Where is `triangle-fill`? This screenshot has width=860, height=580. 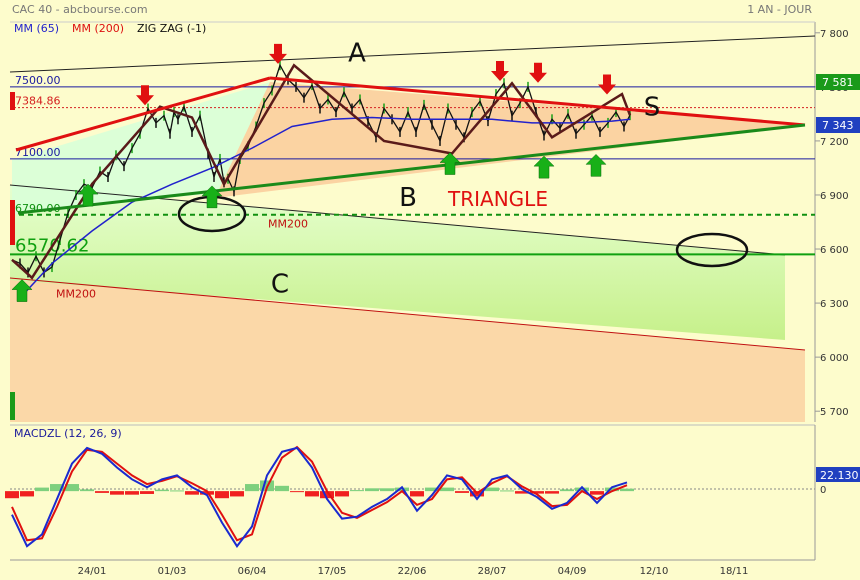
triangle-fill is located at coordinates (510, 140).